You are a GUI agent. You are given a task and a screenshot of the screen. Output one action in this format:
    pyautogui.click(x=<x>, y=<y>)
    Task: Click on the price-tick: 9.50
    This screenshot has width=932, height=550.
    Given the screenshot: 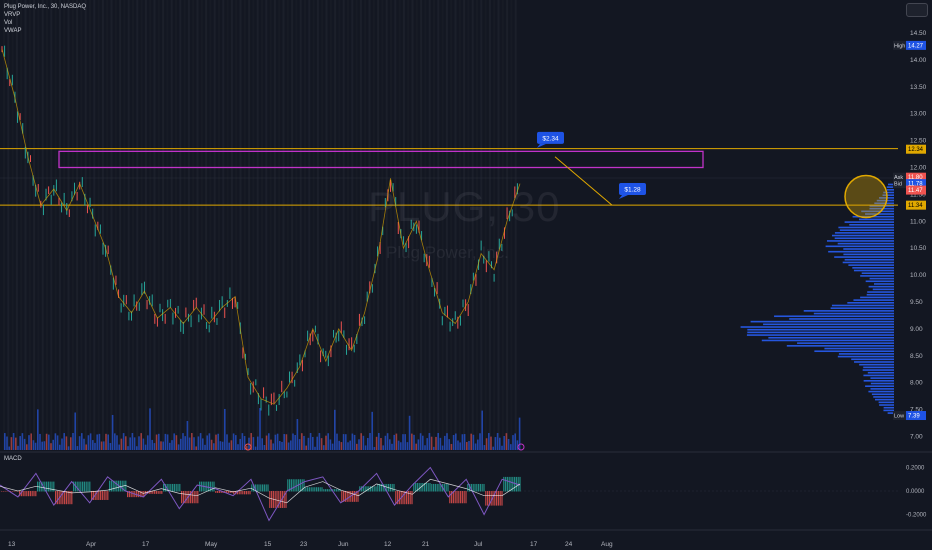 What is the action you would take?
    pyautogui.click(x=916, y=302)
    